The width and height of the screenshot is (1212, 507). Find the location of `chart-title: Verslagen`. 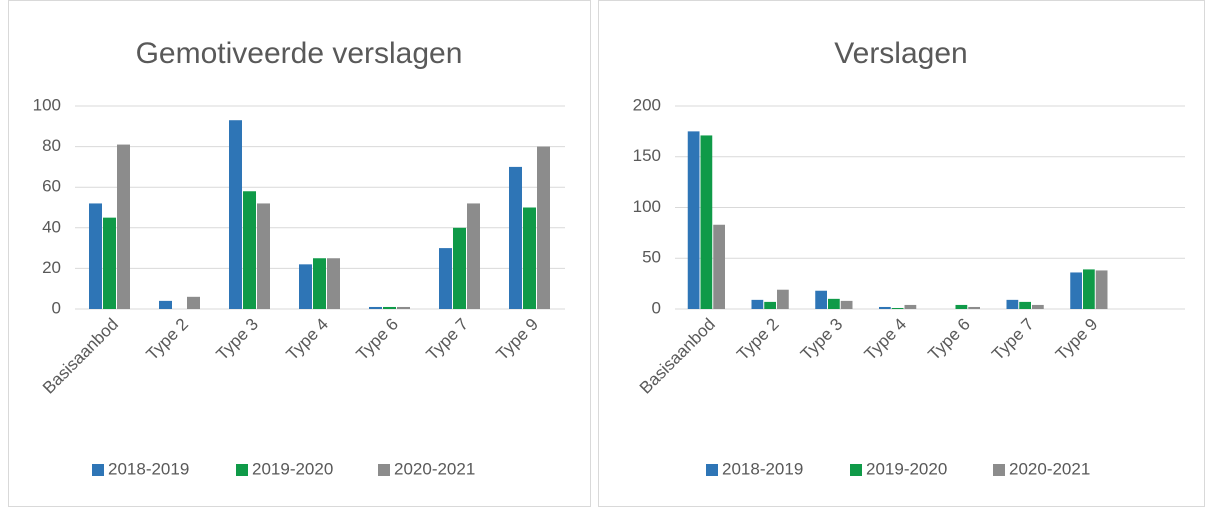

chart-title: Verslagen is located at coordinates (900, 53).